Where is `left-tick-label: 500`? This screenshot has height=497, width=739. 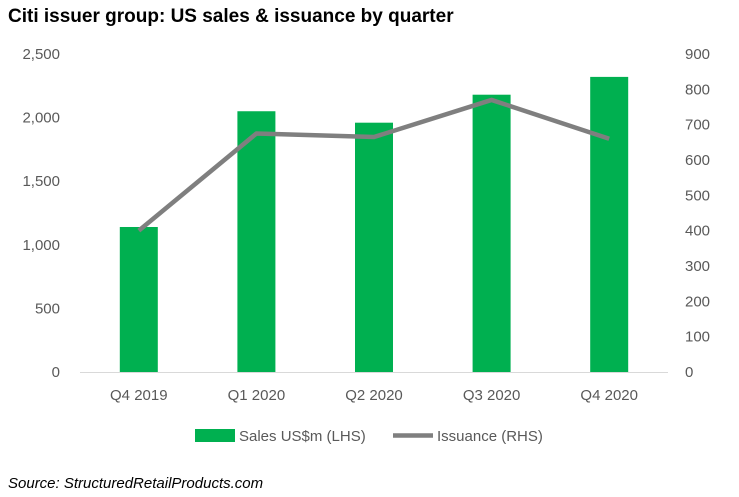 left-tick-label: 500 is located at coordinates (47, 308).